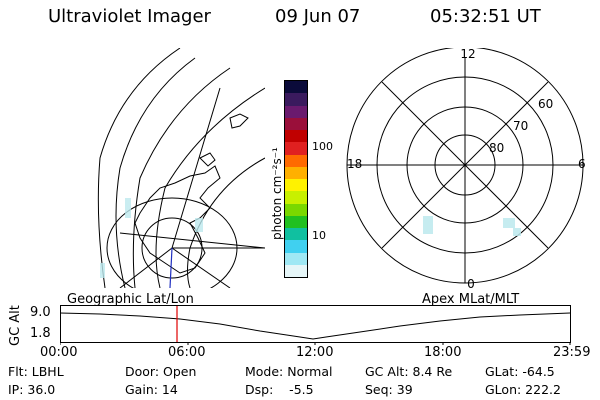 The height and width of the screenshot is (400, 600). I want to click on timeline-left-title: Geographic Lat/Lon, so click(130, 299).